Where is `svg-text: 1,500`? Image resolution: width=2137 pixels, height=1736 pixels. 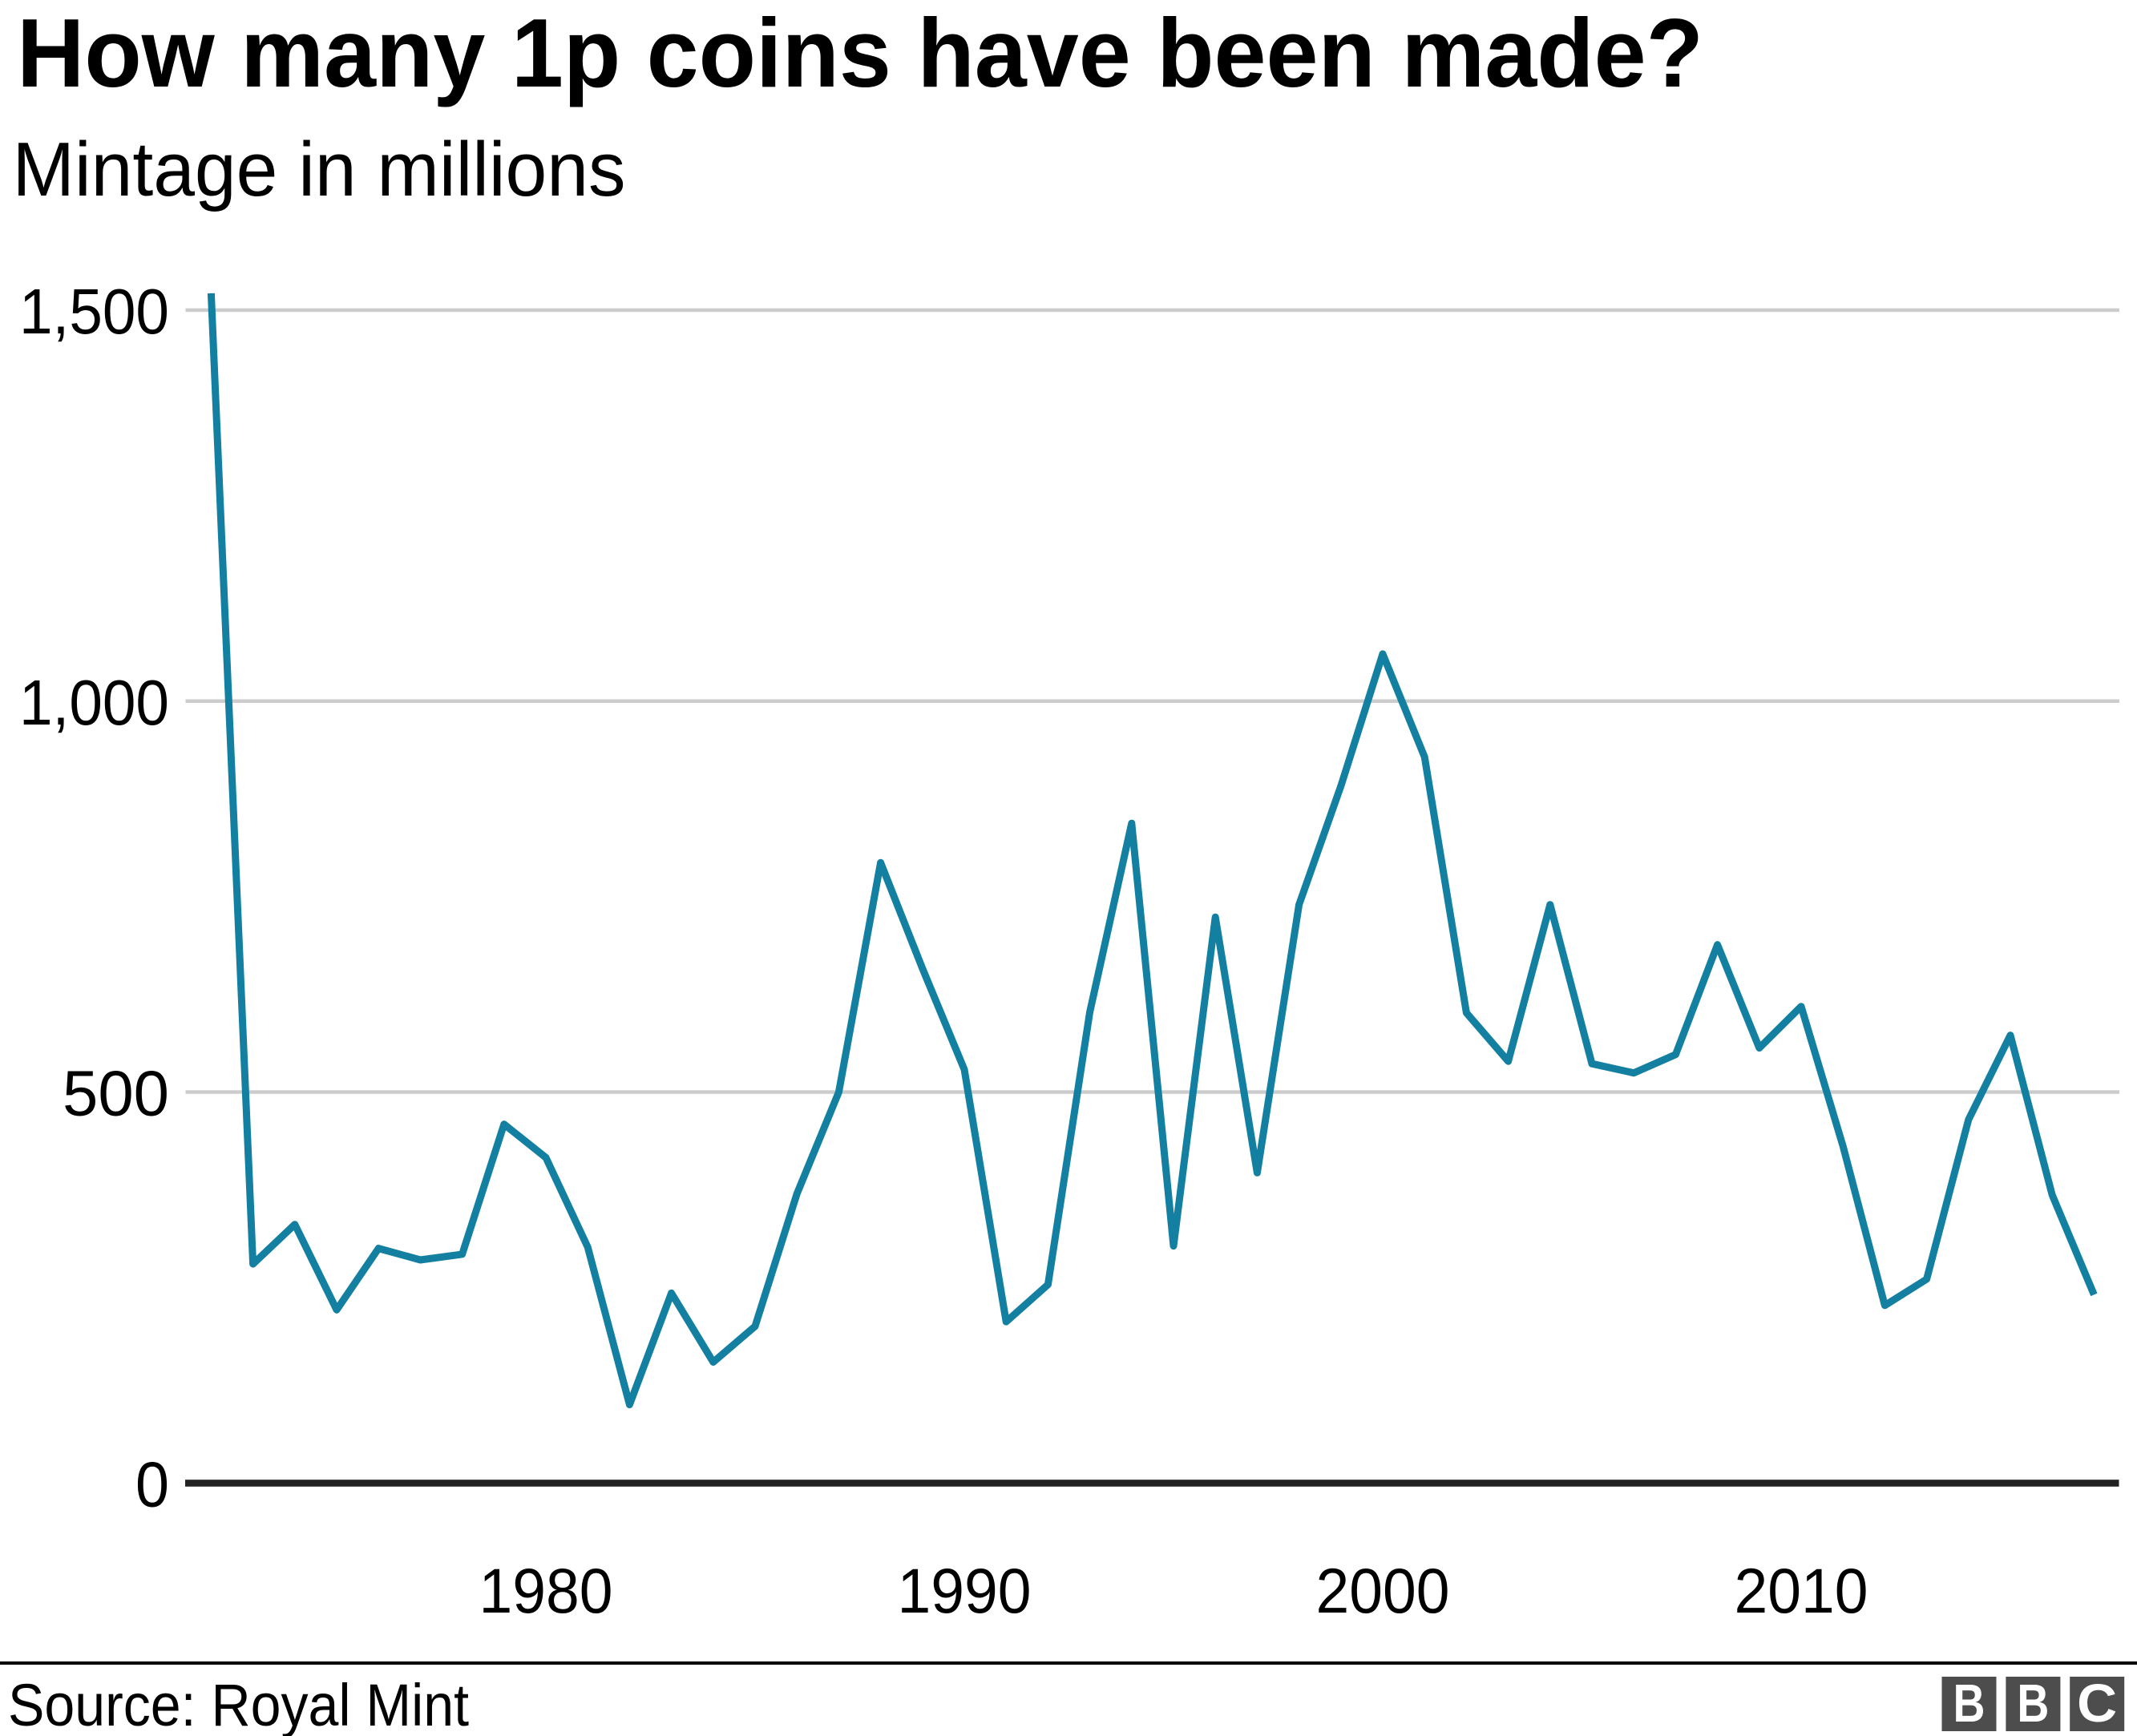 svg-text: 1,500 is located at coordinates (94, 311).